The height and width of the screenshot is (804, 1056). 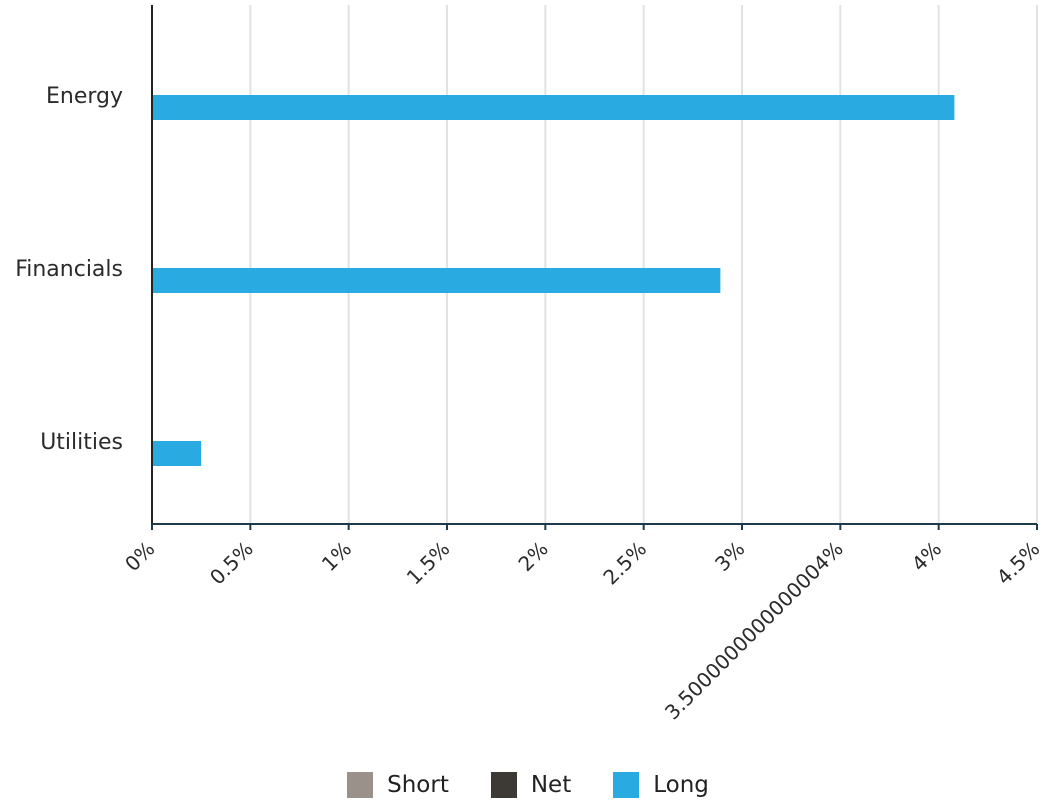 I want to click on category-labels: Energy Financials Utilities, so click(x=69, y=269).